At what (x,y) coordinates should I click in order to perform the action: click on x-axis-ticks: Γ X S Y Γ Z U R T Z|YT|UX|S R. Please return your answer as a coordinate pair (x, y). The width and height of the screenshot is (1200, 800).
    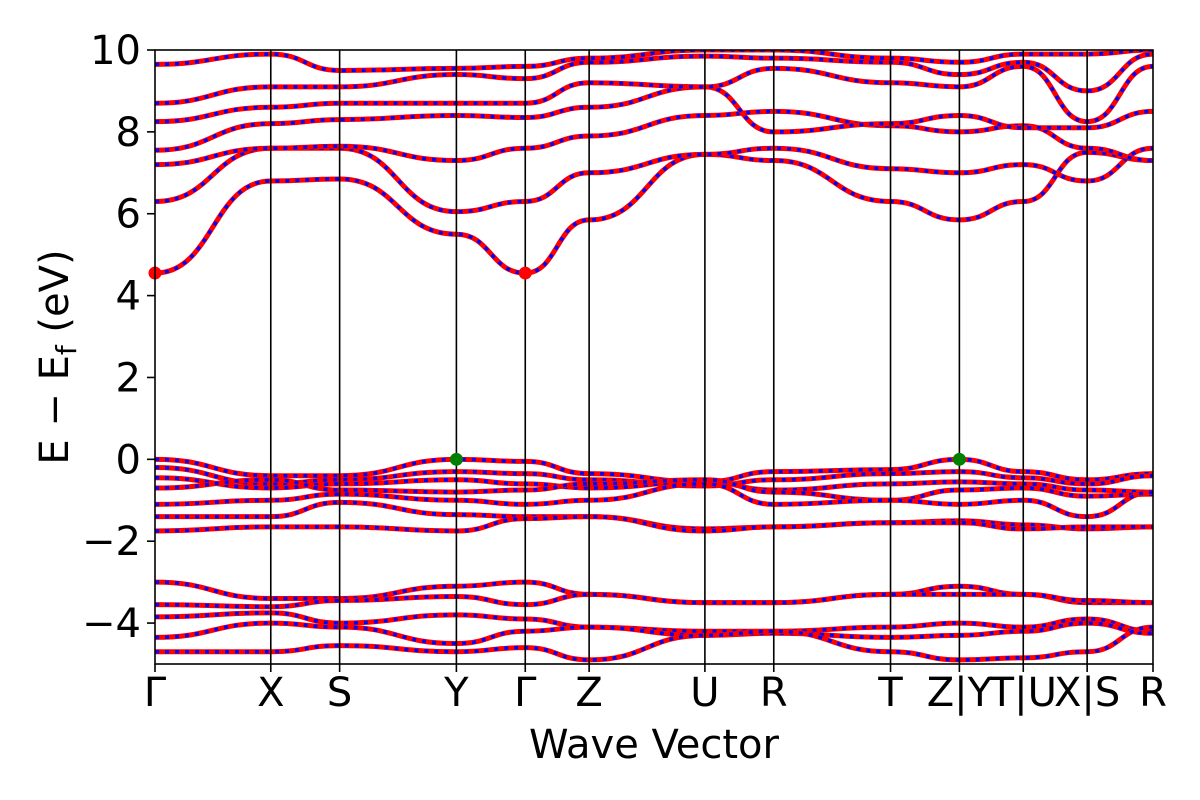
    Looking at the image, I should click on (655, 690).